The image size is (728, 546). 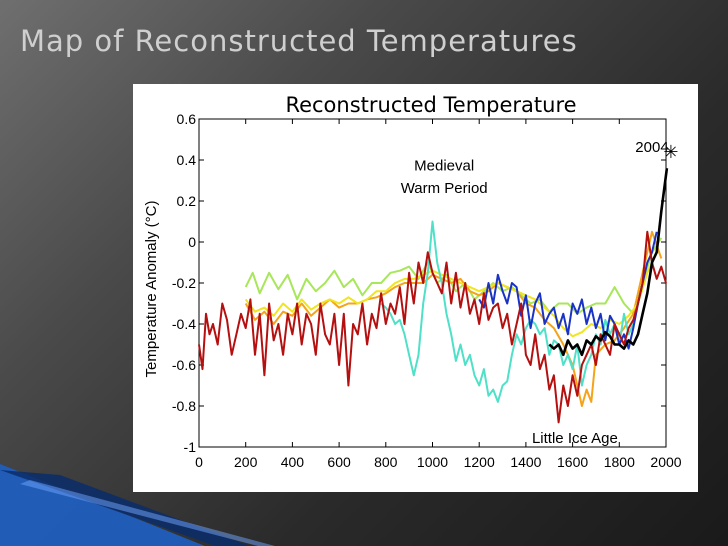 What do you see at coordinates (451, 294) in the screenshot?
I see `series-line-yellow` at bounding box center [451, 294].